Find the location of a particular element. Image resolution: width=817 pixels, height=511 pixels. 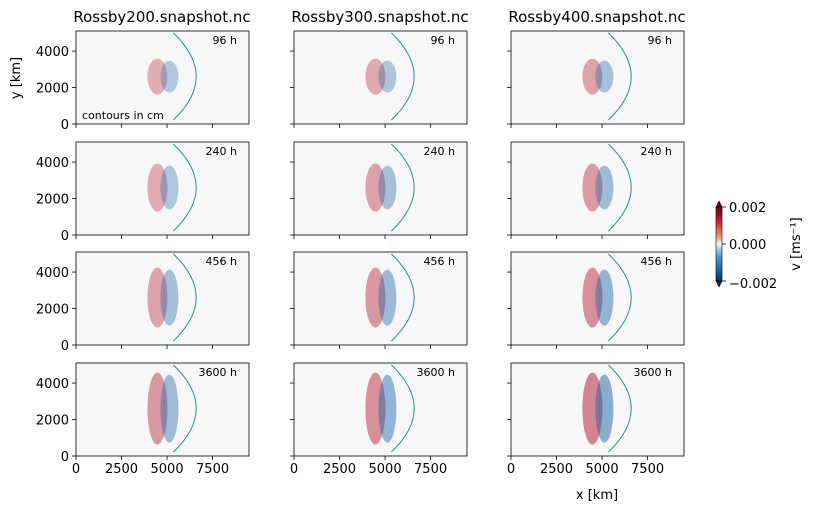

panel-r3-c1: 0 2000 4000 456 h is located at coordinates (143, 302).